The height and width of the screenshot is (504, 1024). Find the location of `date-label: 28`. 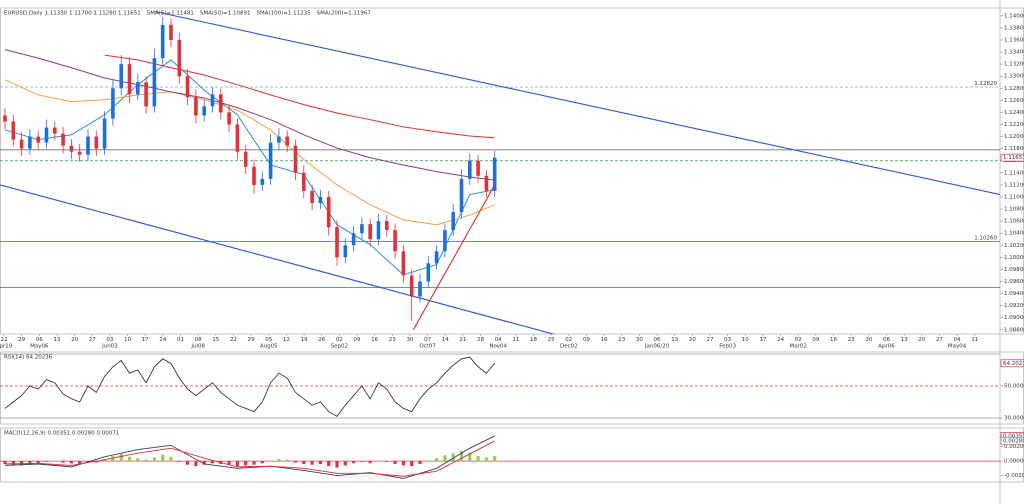

date-label: 28 is located at coordinates (480, 340).